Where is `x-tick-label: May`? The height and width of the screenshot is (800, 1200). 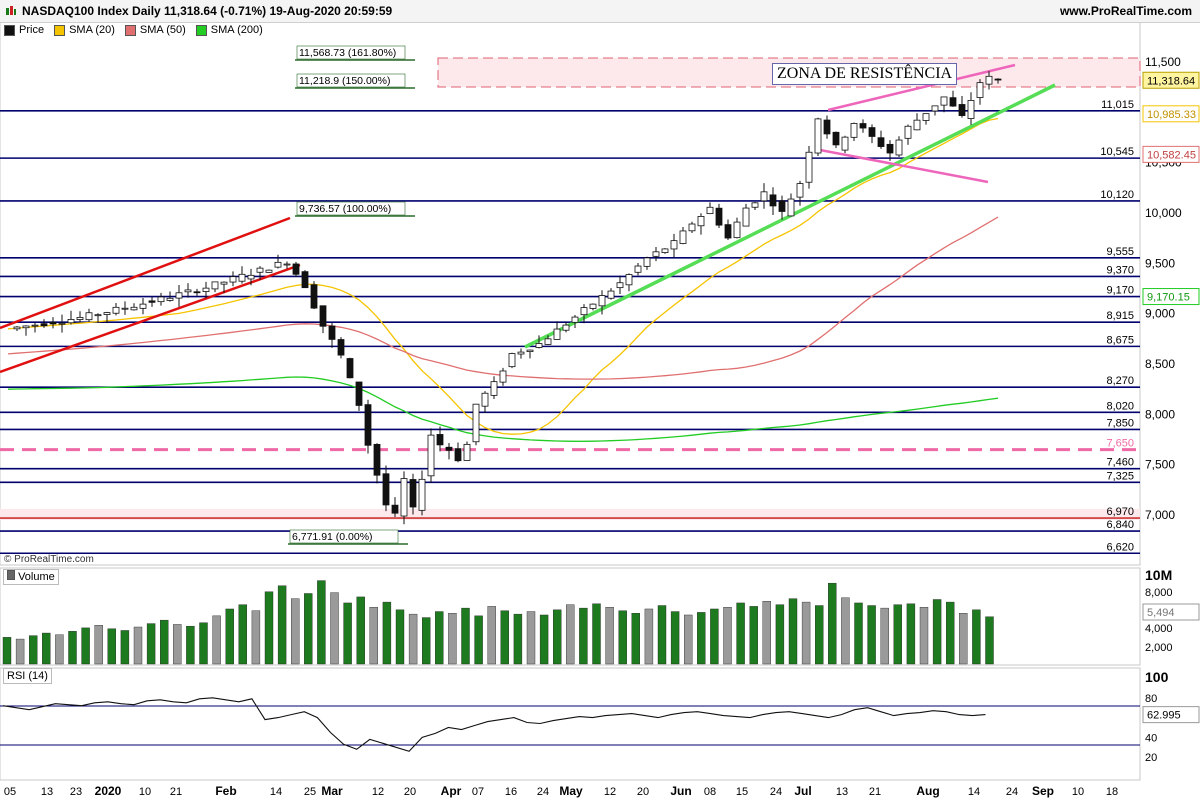 x-tick-label: May is located at coordinates (571, 791).